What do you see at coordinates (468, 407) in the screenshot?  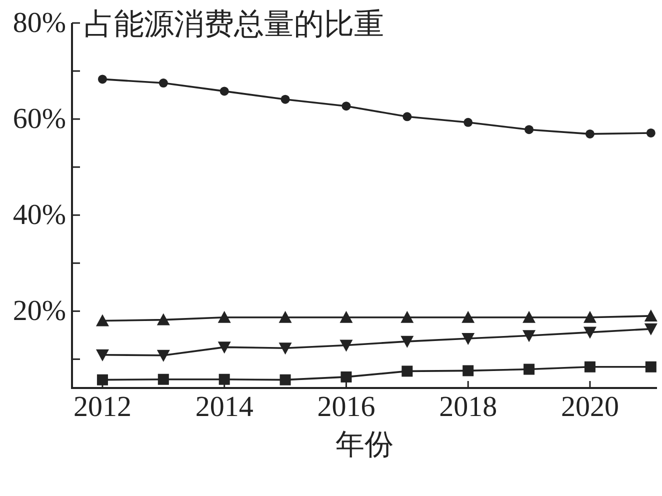 I see `x-tick-label: 2018` at bounding box center [468, 407].